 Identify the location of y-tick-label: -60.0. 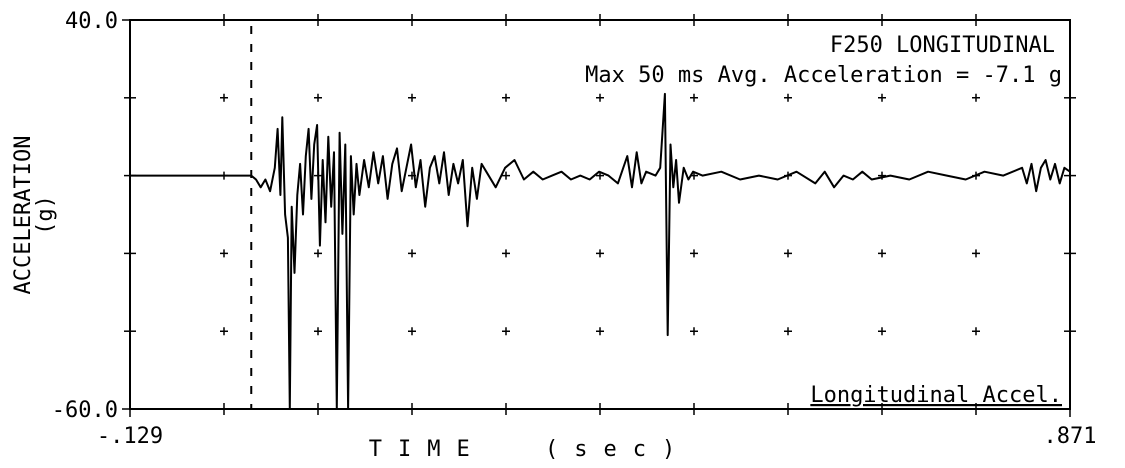
(85, 410).